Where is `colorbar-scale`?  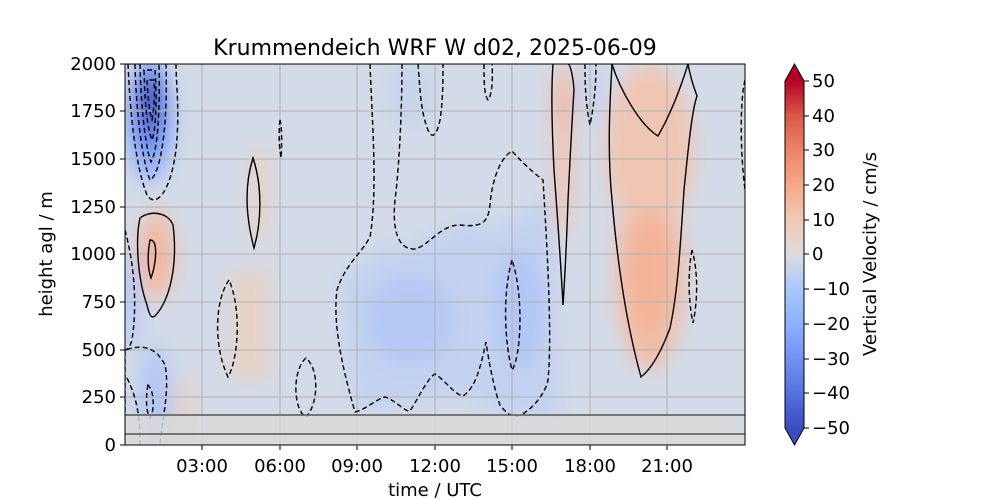
colorbar-scale is located at coordinates (794, 254).